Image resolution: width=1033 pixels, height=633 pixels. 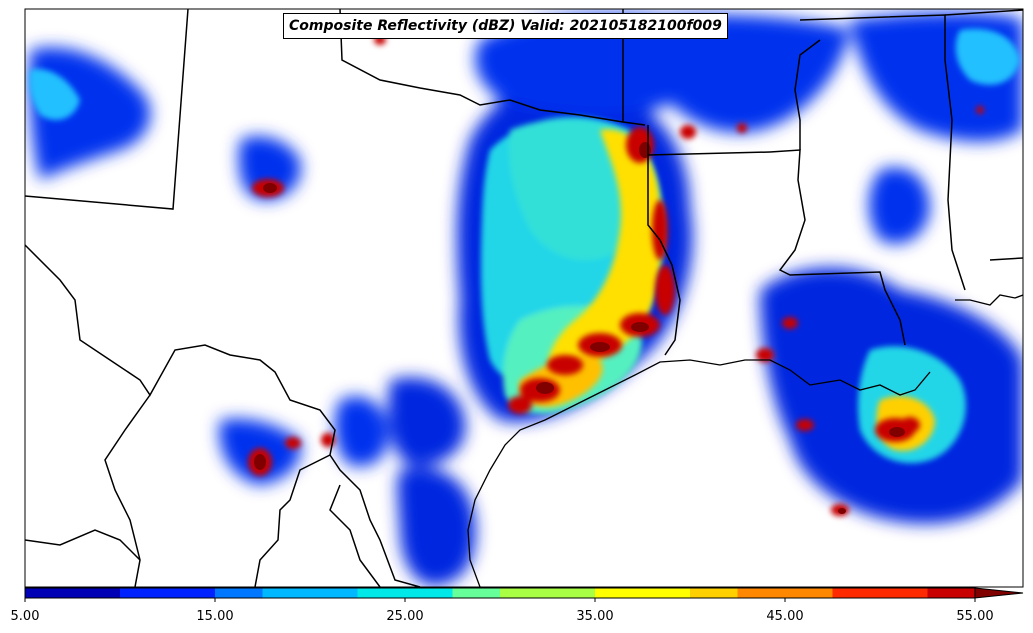 What do you see at coordinates (215, 616) in the screenshot?
I see `colorbar-label-15: 15.00` at bounding box center [215, 616].